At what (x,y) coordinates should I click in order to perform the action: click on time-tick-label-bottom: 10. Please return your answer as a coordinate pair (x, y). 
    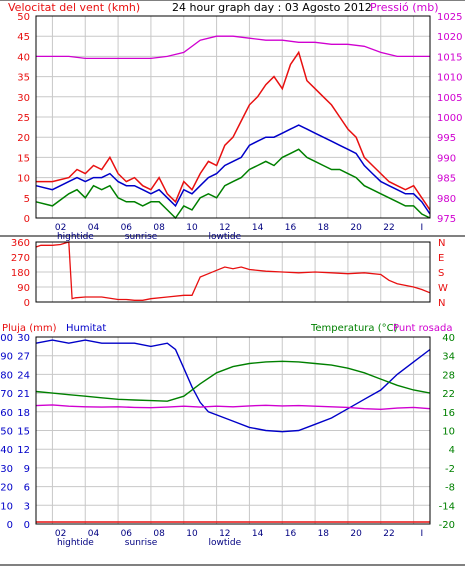
    Looking at the image, I should click on (192, 534).